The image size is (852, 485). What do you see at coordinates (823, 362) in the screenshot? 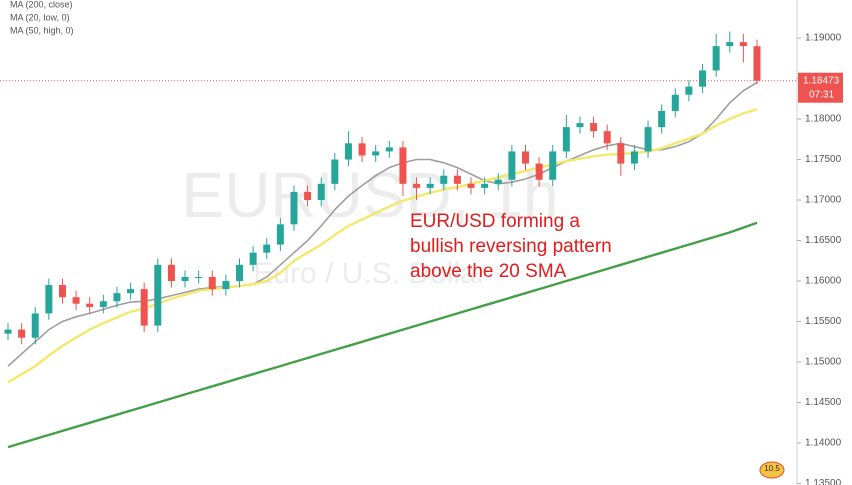
I see `y-tick-label: 1.15000` at bounding box center [823, 362].